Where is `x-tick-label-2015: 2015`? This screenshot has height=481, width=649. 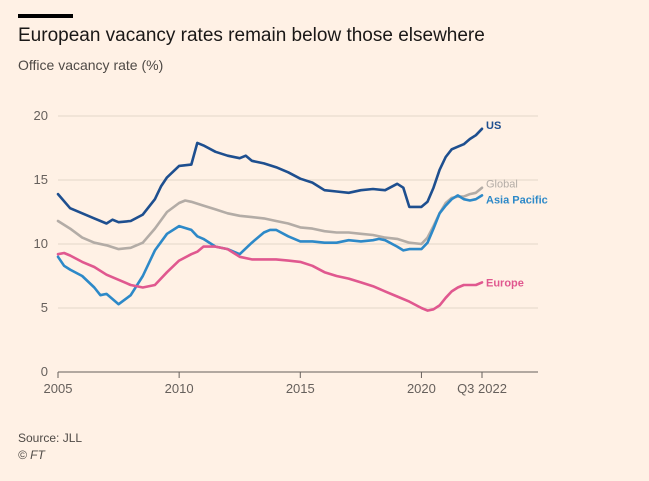 x-tick-label-2015: 2015 is located at coordinates (300, 388).